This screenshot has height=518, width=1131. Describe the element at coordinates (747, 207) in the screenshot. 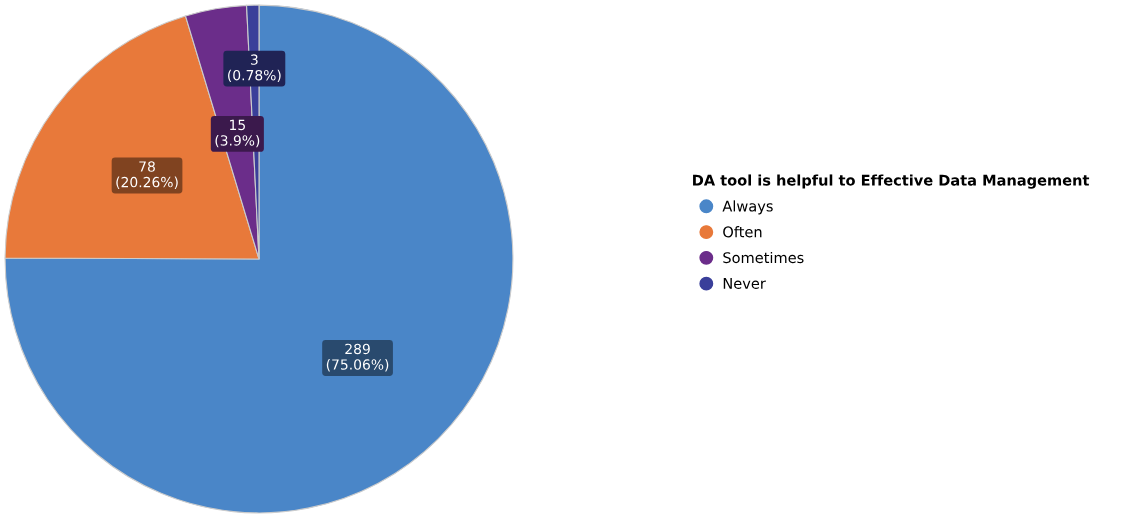

I see `legend-label: Always` at that location.